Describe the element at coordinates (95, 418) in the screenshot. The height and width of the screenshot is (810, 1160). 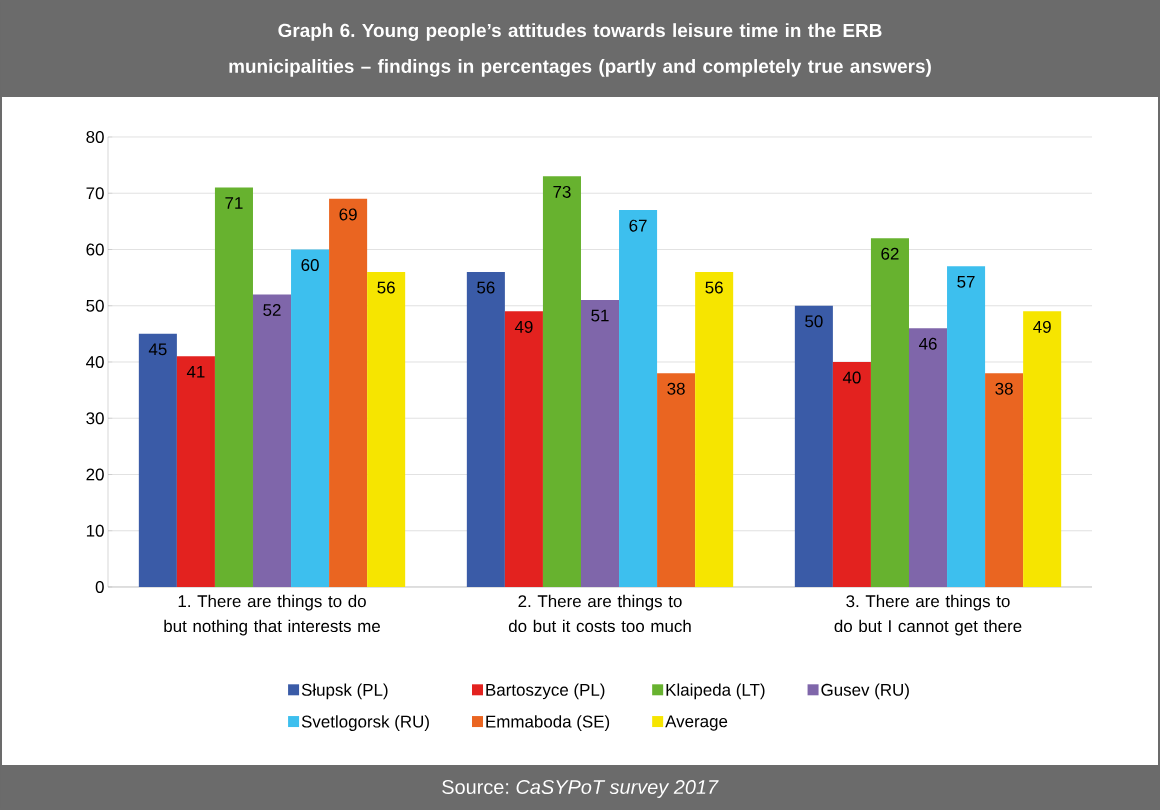
I see `y-tick-label: 30` at that location.